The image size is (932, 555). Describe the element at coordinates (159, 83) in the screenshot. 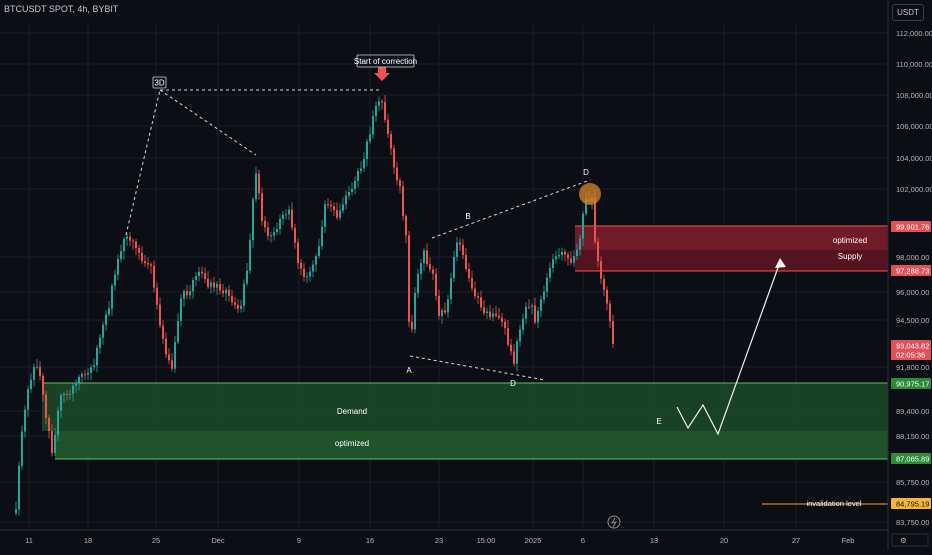

I see `three-d-label: 3D` at that location.